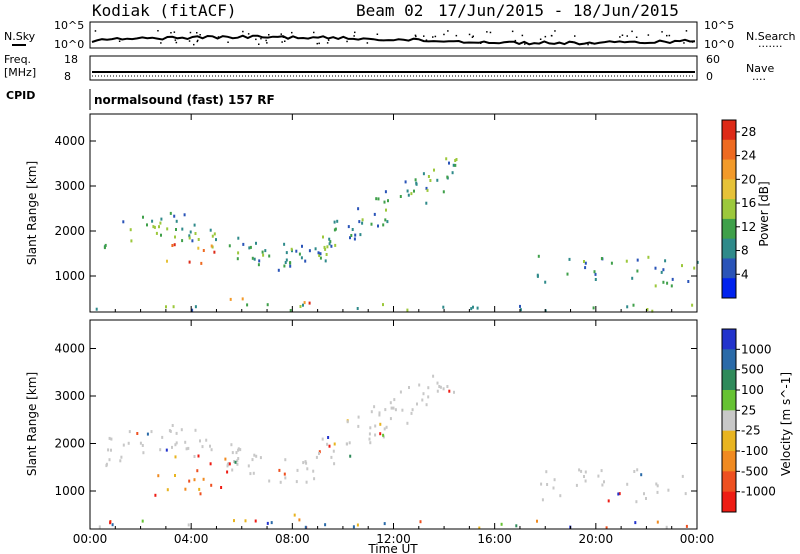  Describe the element at coordinates (748, 179) in the screenshot. I see `colorbar-tick-label: 20` at that location.